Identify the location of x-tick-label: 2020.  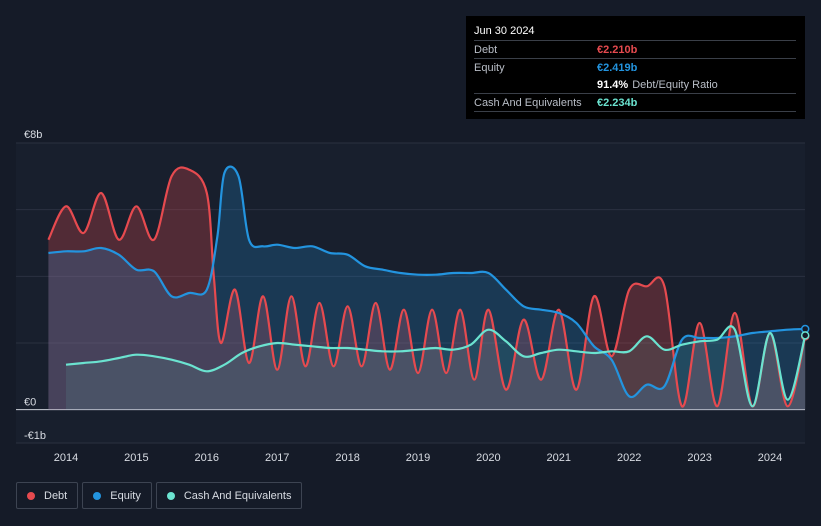
(488, 458).